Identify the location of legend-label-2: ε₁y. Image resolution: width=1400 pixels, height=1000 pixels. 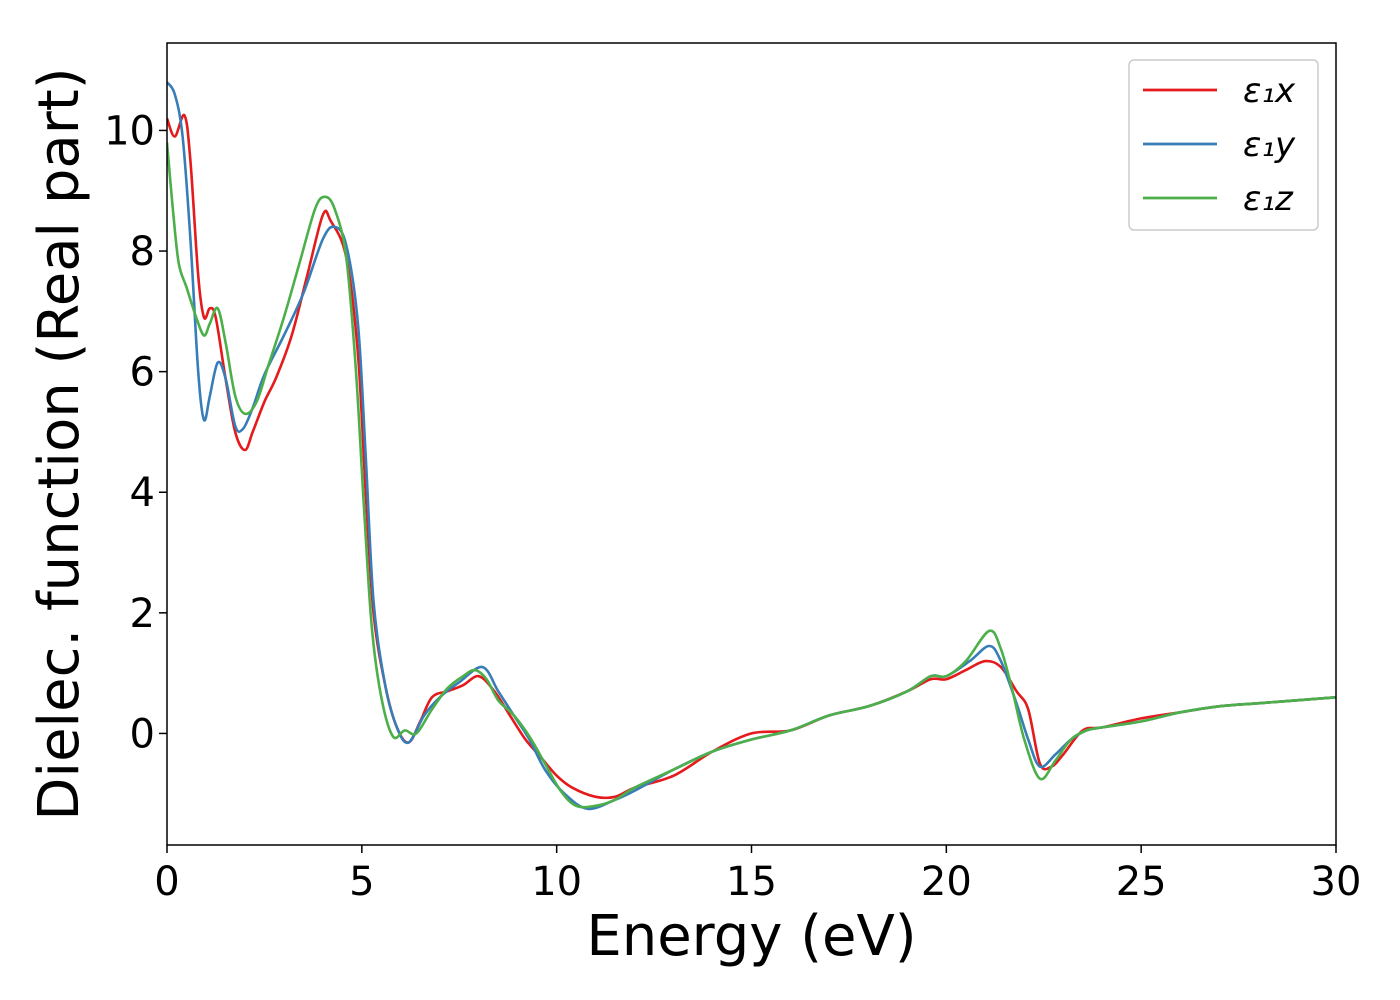
(1269, 145).